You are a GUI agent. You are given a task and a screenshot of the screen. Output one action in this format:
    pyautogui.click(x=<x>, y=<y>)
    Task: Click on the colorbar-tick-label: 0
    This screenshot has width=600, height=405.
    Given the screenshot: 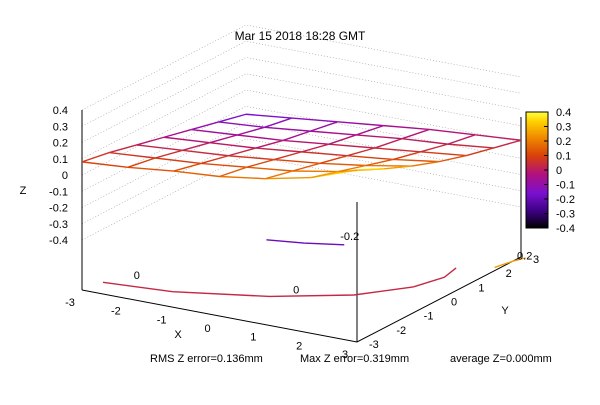 What is the action you would take?
    pyautogui.click(x=559, y=171)
    